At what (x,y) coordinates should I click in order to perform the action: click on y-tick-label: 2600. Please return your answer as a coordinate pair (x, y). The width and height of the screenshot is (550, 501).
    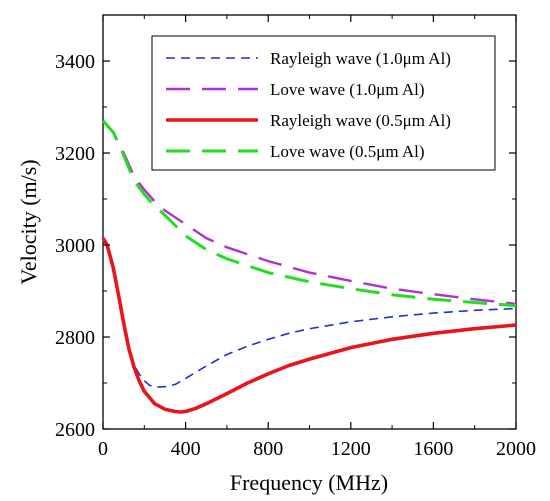
    Looking at the image, I should click on (75, 430).